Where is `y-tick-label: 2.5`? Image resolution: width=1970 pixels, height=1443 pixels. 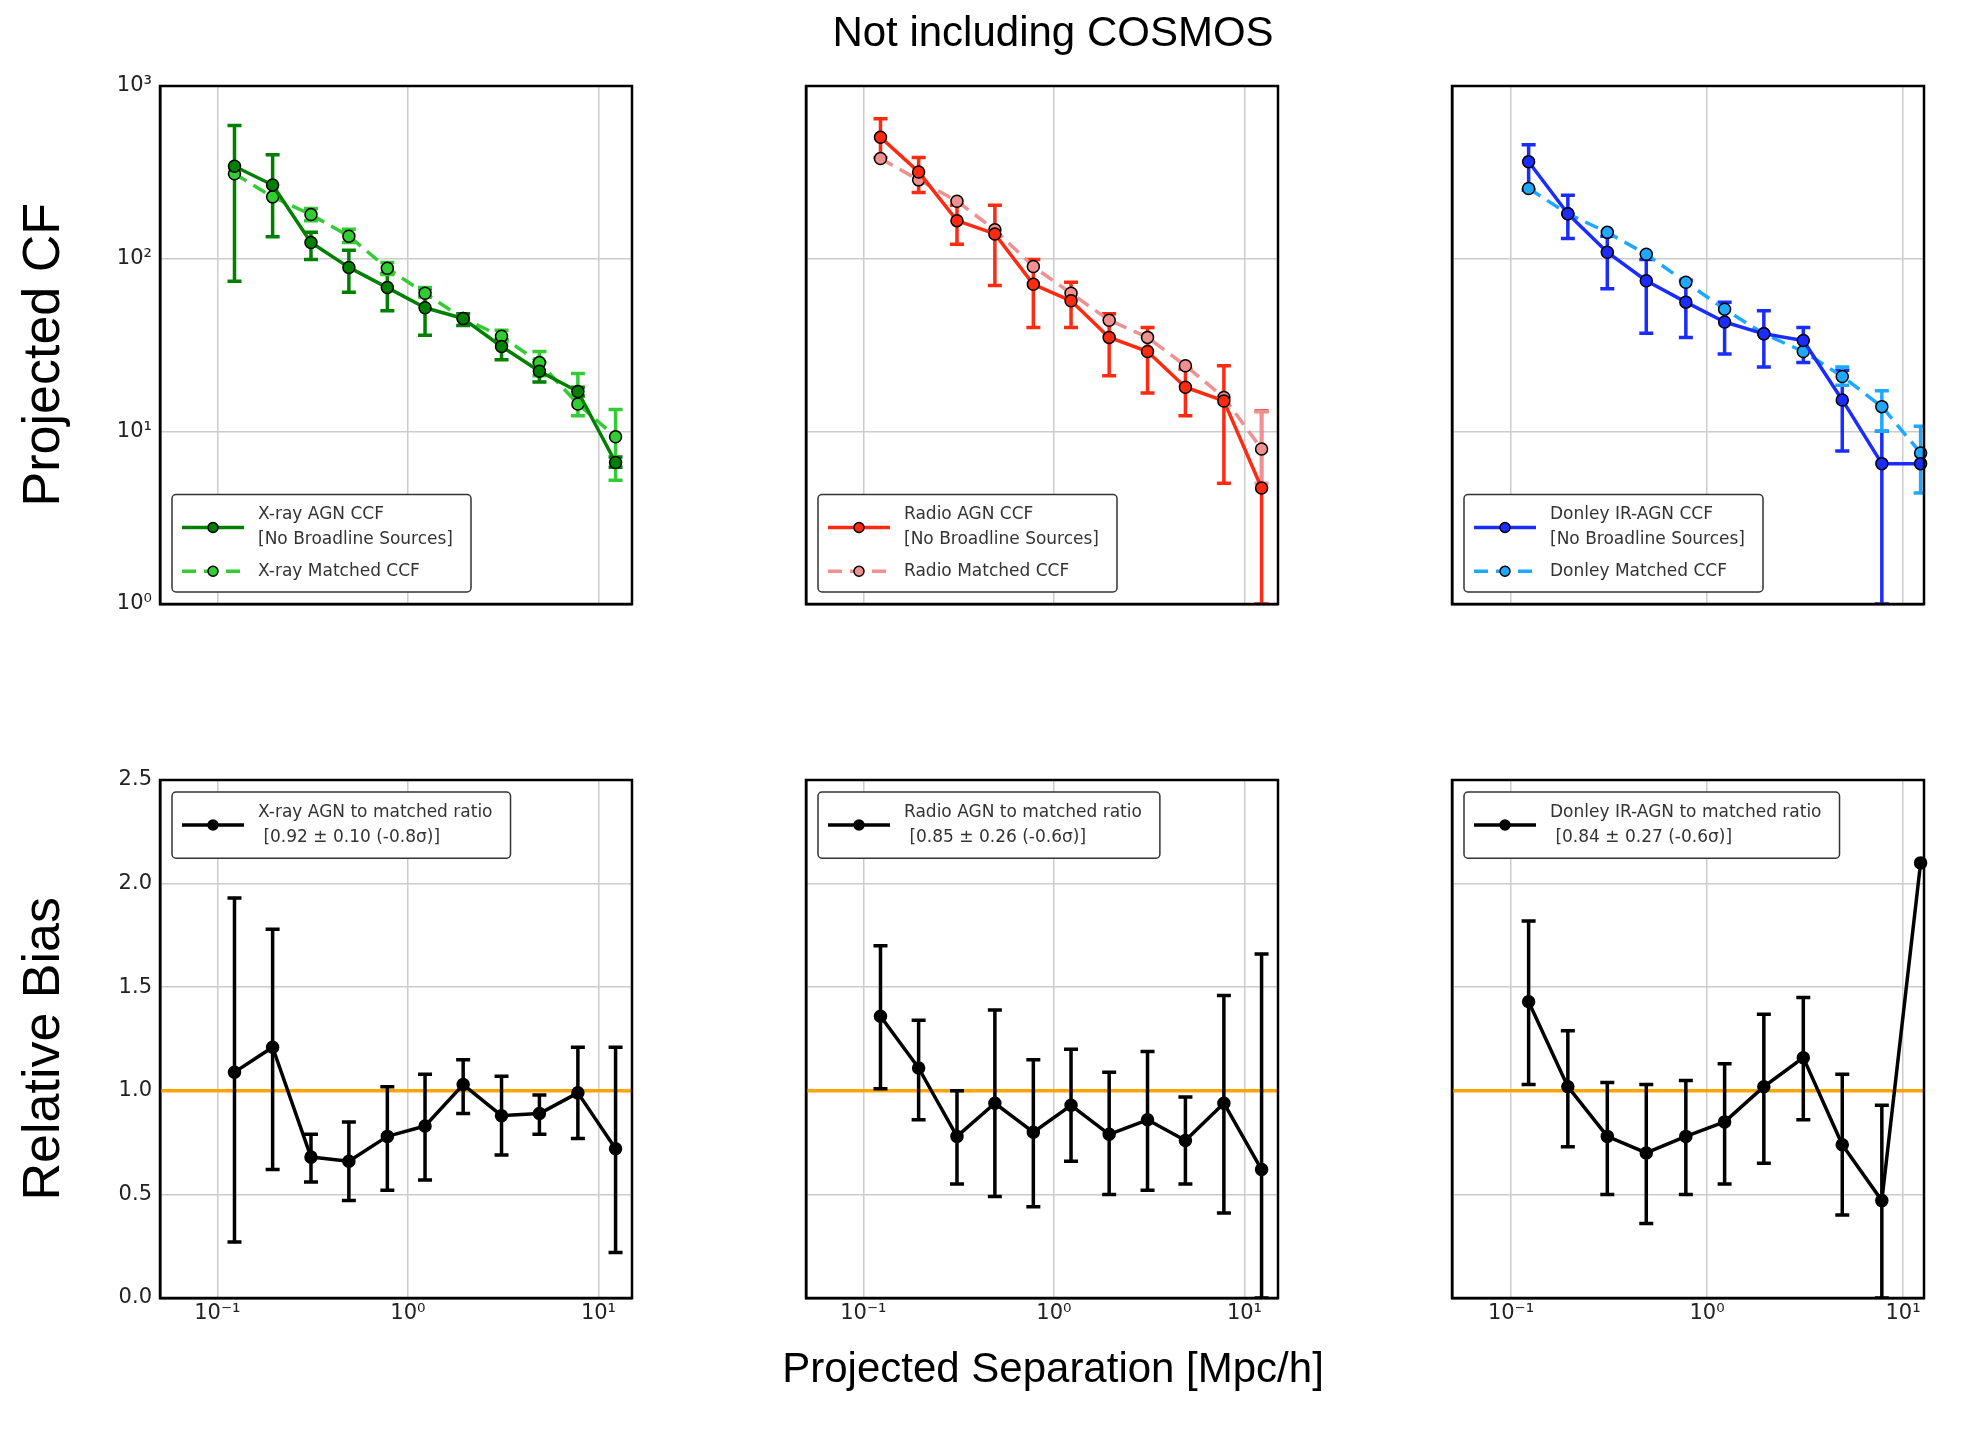 y-tick-label: 2.5 is located at coordinates (135, 778).